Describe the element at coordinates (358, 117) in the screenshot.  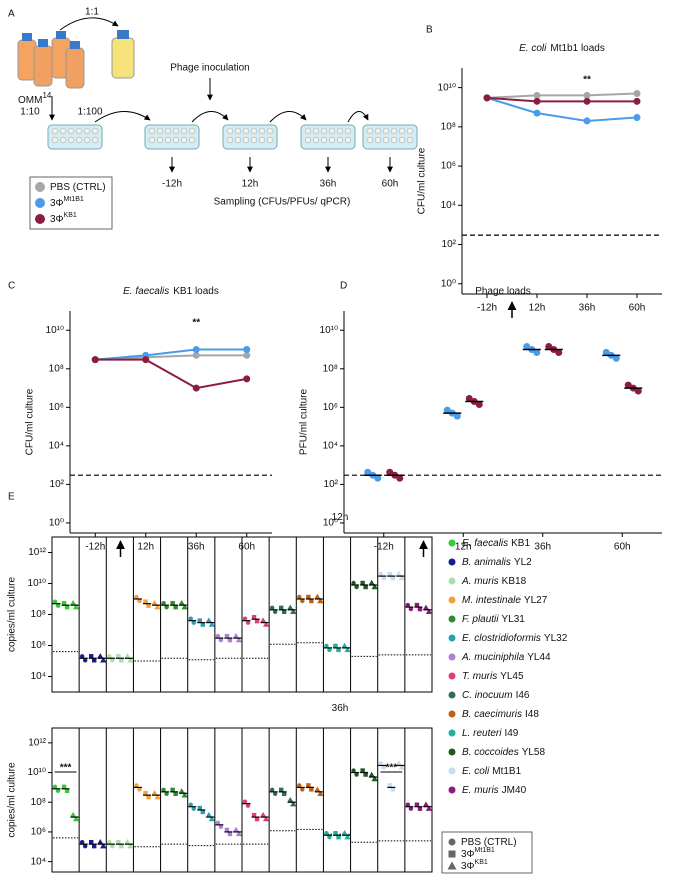
I see `transfer-arrow` at that location.